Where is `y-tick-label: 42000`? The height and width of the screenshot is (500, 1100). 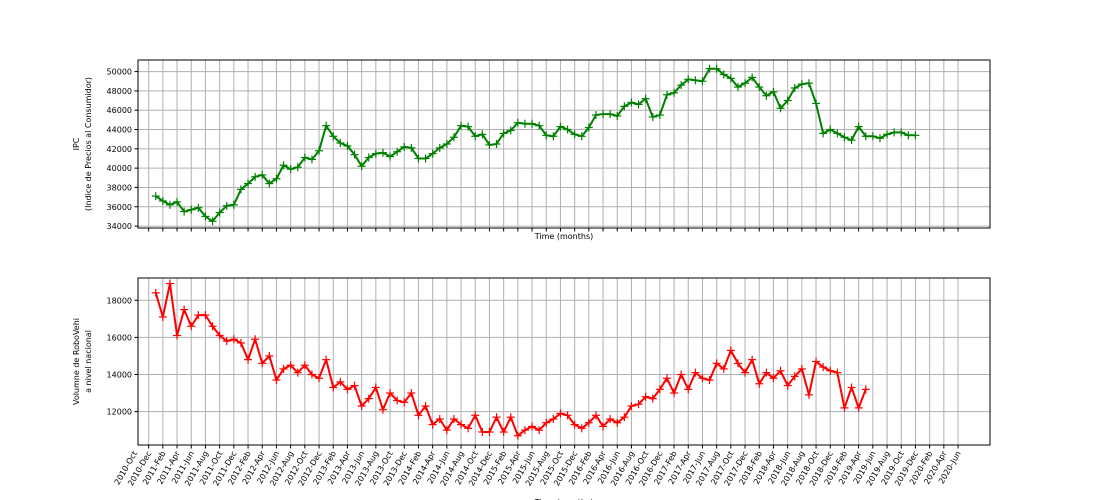 y-tick-label: 42000 is located at coordinates (119, 149).